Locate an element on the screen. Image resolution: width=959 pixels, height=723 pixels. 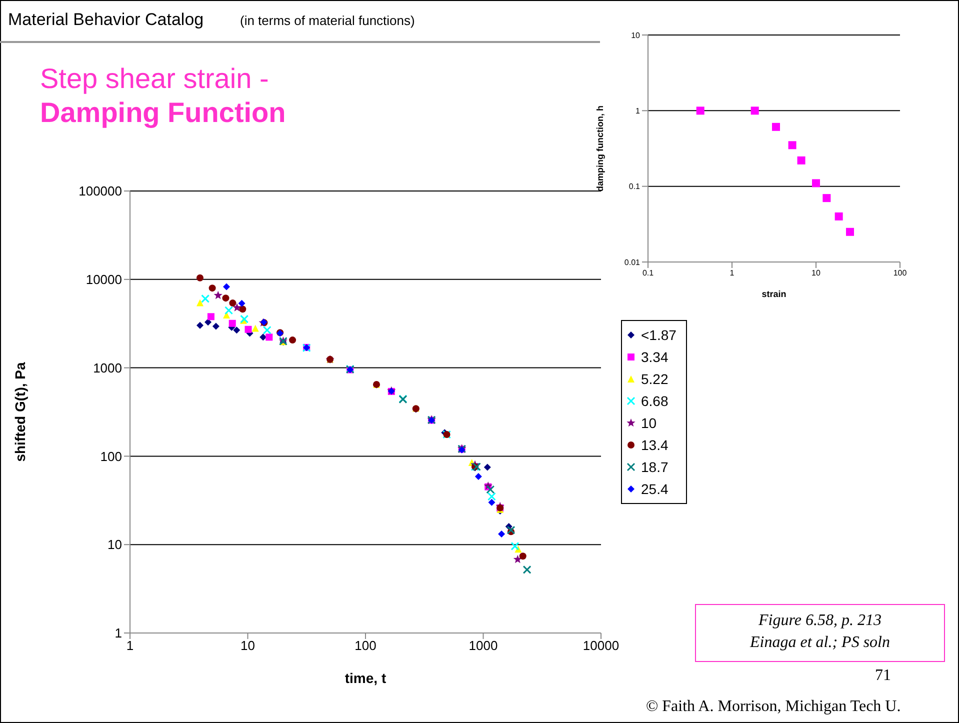
y-tick-label: 100000 is located at coordinates (100, 191).